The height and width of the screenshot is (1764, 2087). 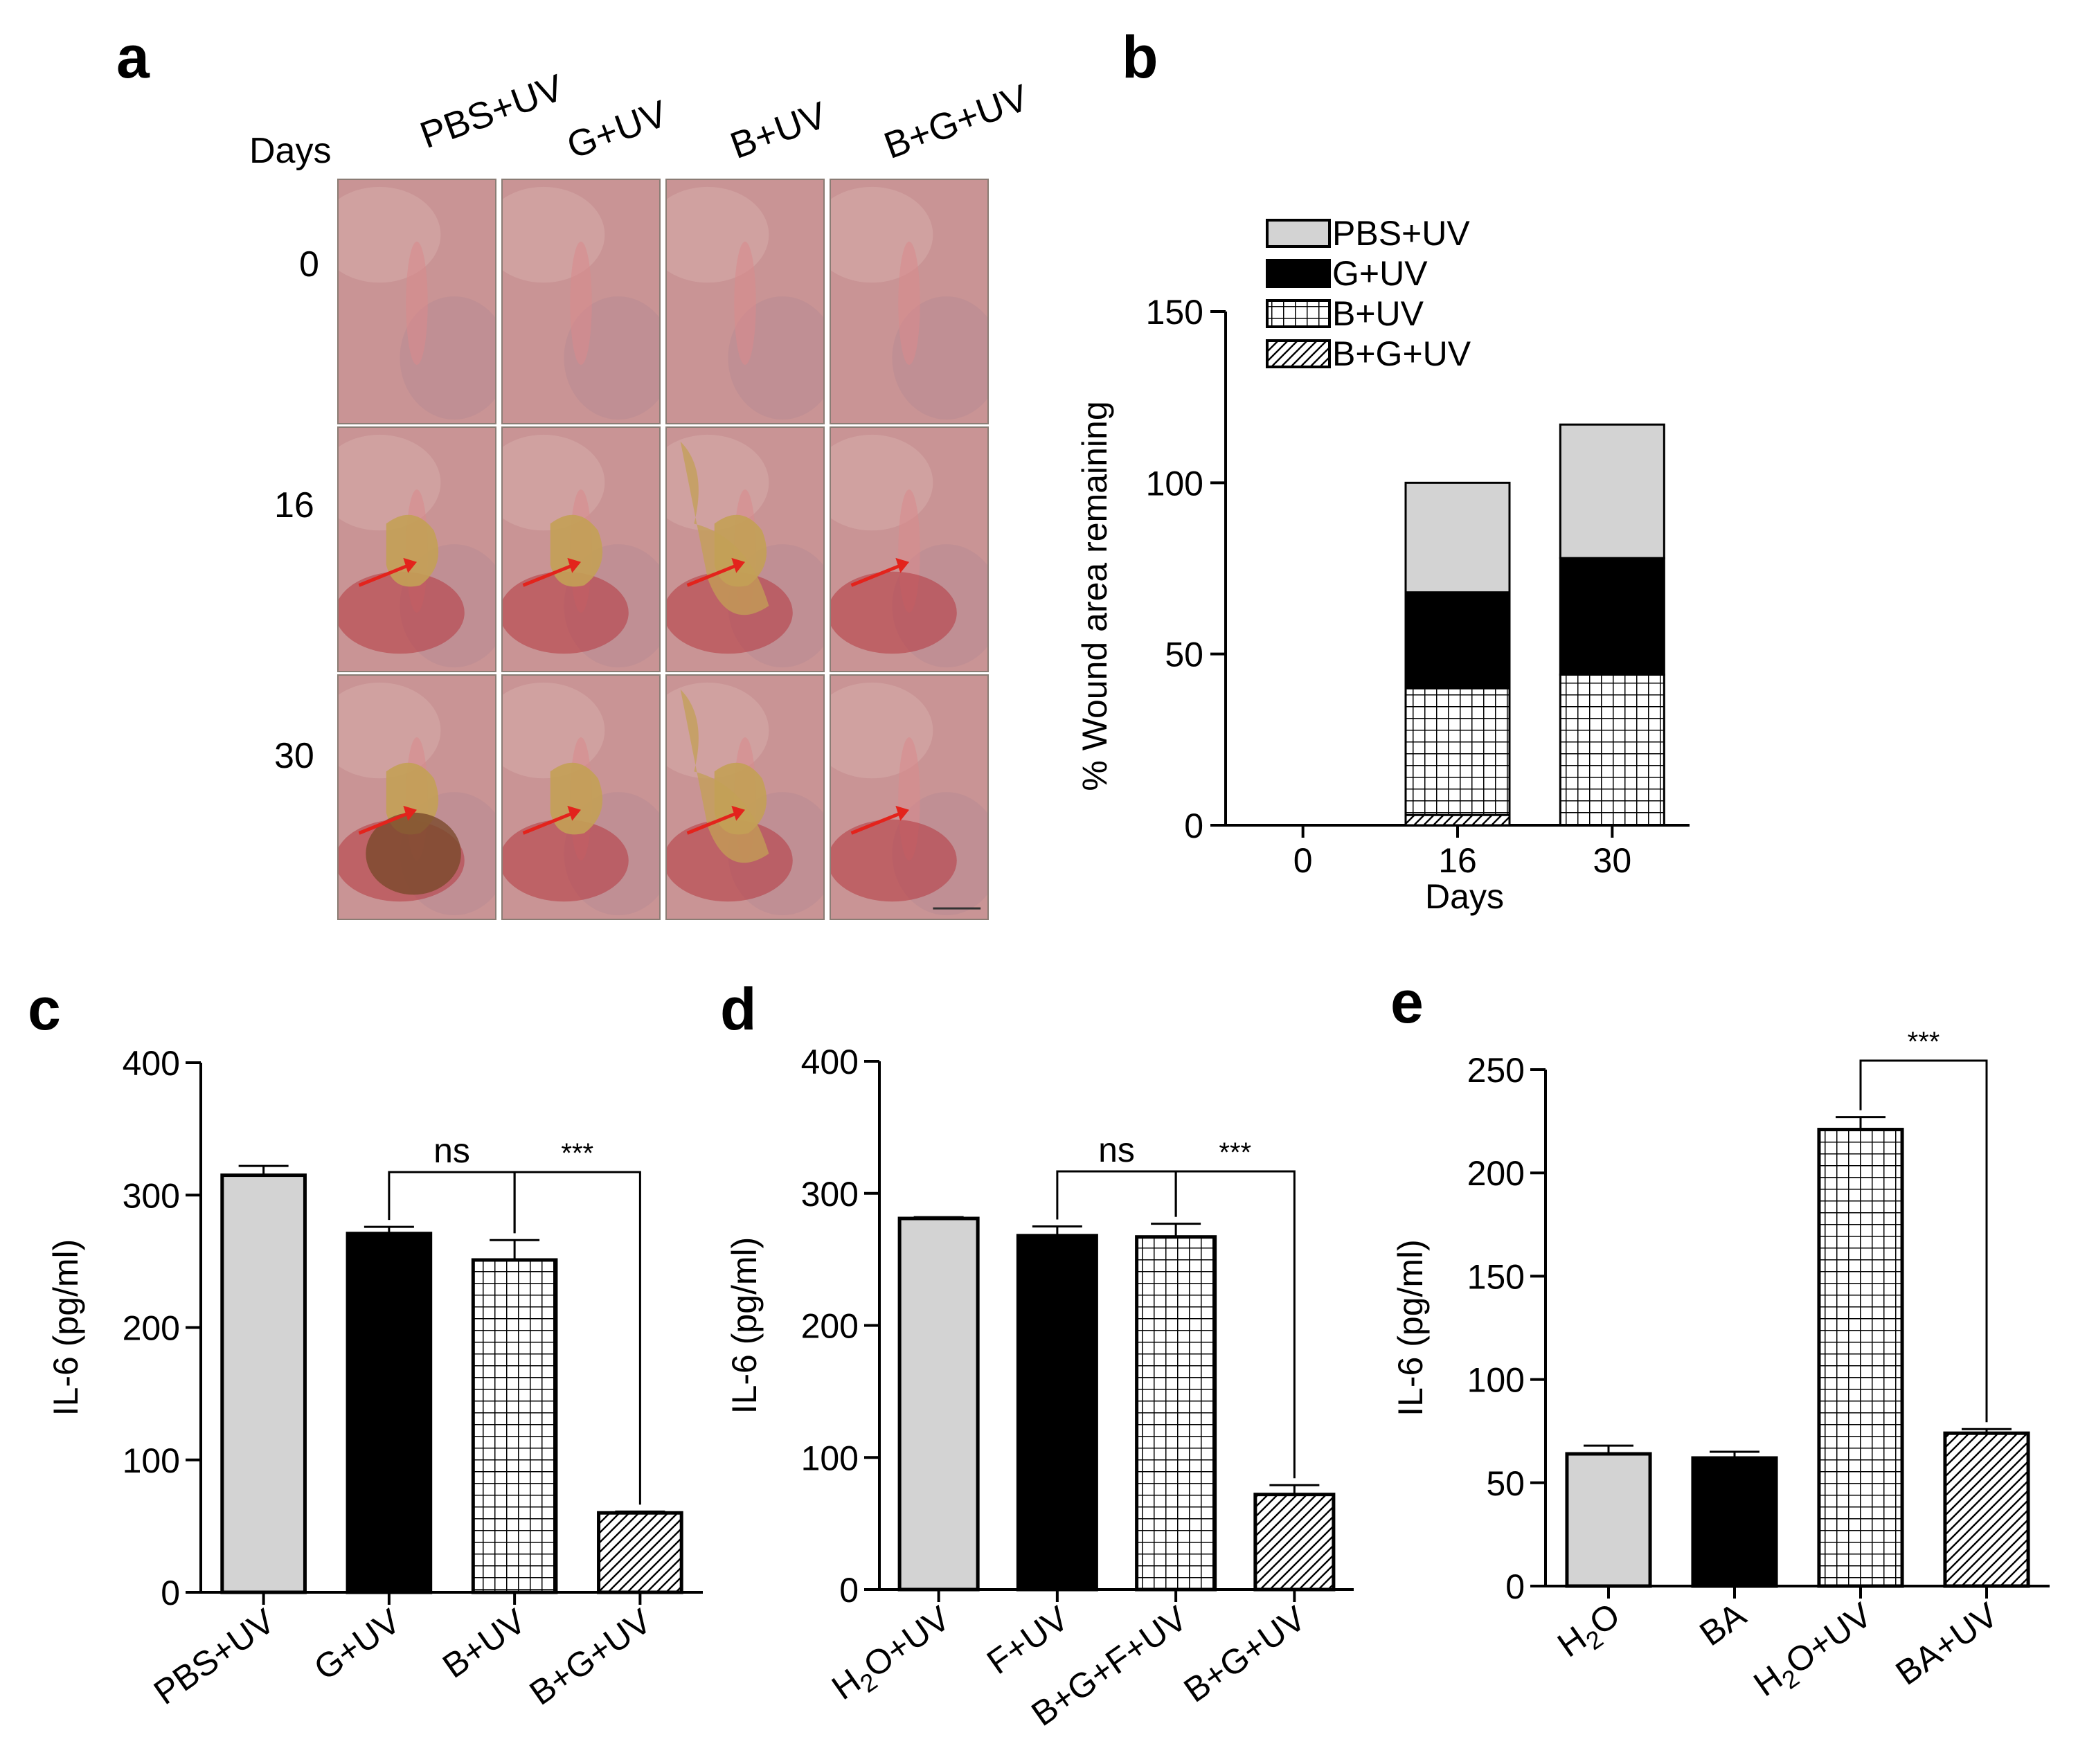 I want to click on x-tick-label: G+UV, so click(x=357, y=1644).